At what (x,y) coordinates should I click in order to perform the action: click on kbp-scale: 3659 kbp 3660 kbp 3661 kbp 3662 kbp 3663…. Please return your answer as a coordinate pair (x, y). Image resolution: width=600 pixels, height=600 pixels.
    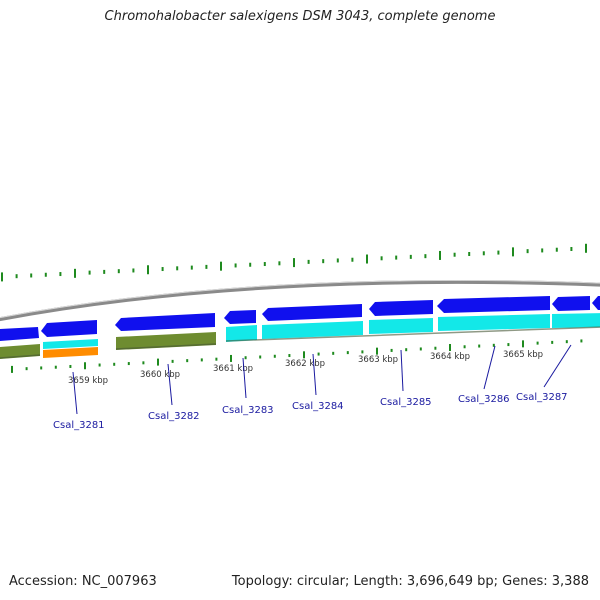
    Looking at the image, I should click on (305, 368).